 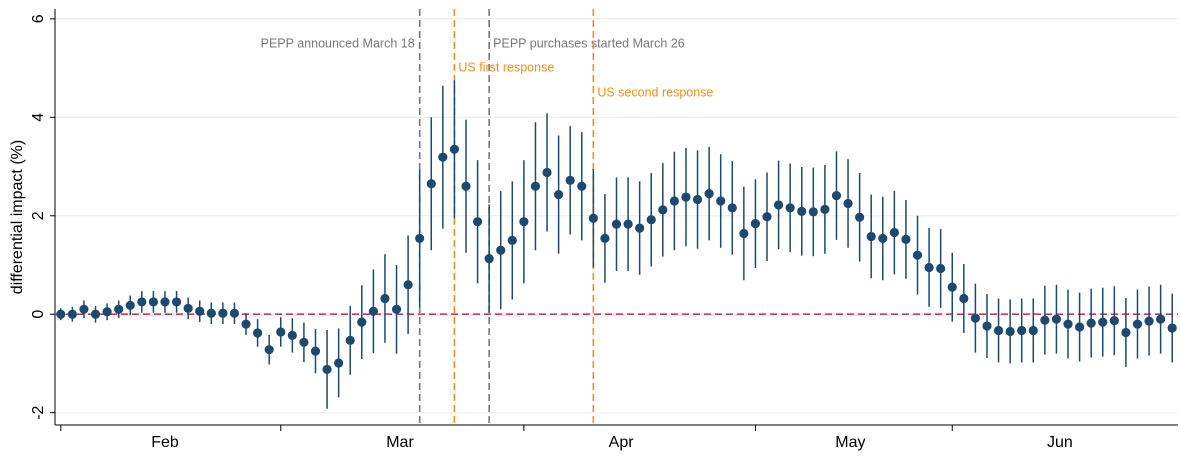 What do you see at coordinates (38, 18) in the screenshot?
I see `y-tick-label: 6` at bounding box center [38, 18].